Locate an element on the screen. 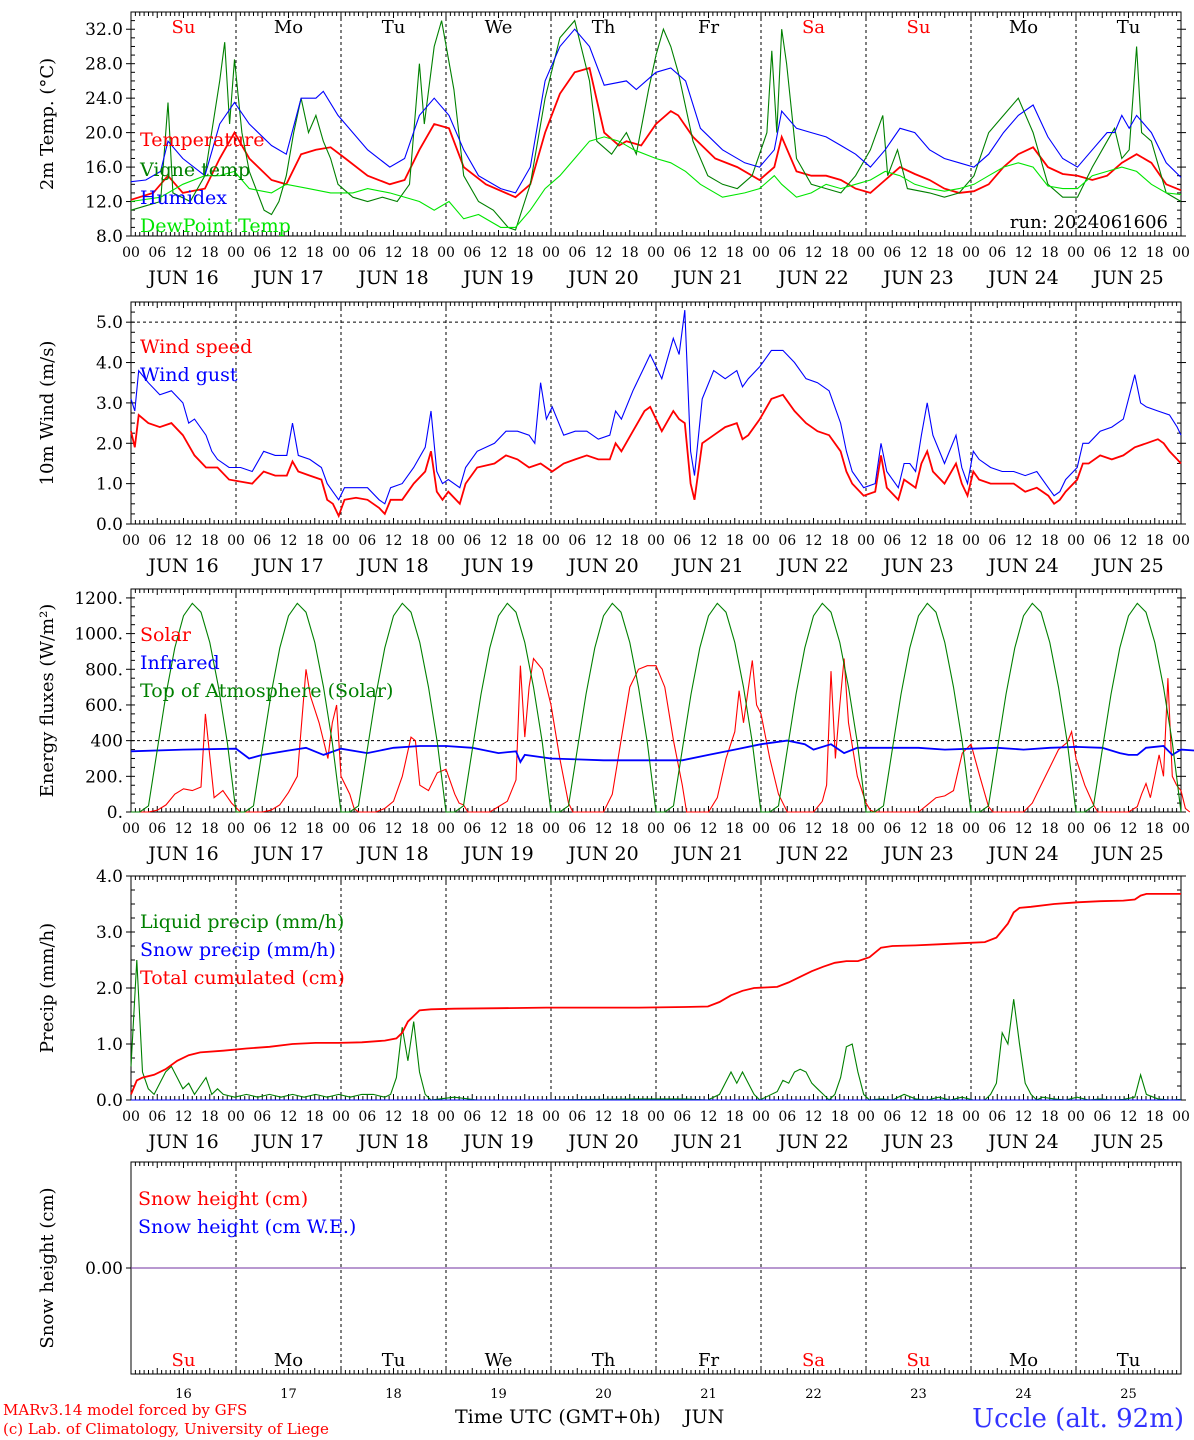  y-axis-label: 10m Wind (m/s) is located at coordinates (47, 413).